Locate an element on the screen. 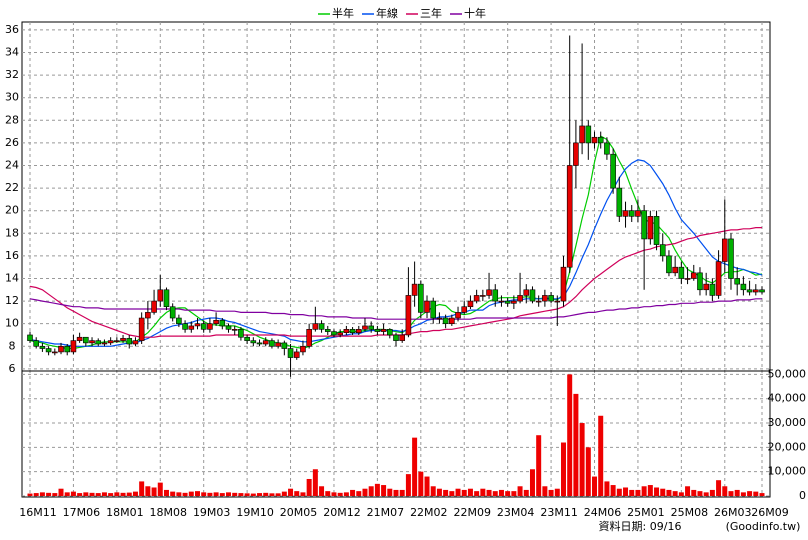 The image size is (808, 540). x-tick-label: 25M01 is located at coordinates (646, 512).